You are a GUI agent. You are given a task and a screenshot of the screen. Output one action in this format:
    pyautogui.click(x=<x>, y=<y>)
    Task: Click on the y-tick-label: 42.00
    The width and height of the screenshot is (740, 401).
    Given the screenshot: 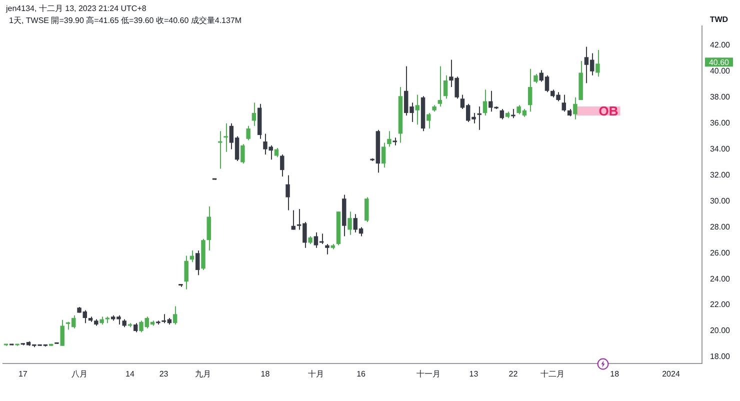 What is the action you would take?
    pyautogui.click(x=720, y=45)
    